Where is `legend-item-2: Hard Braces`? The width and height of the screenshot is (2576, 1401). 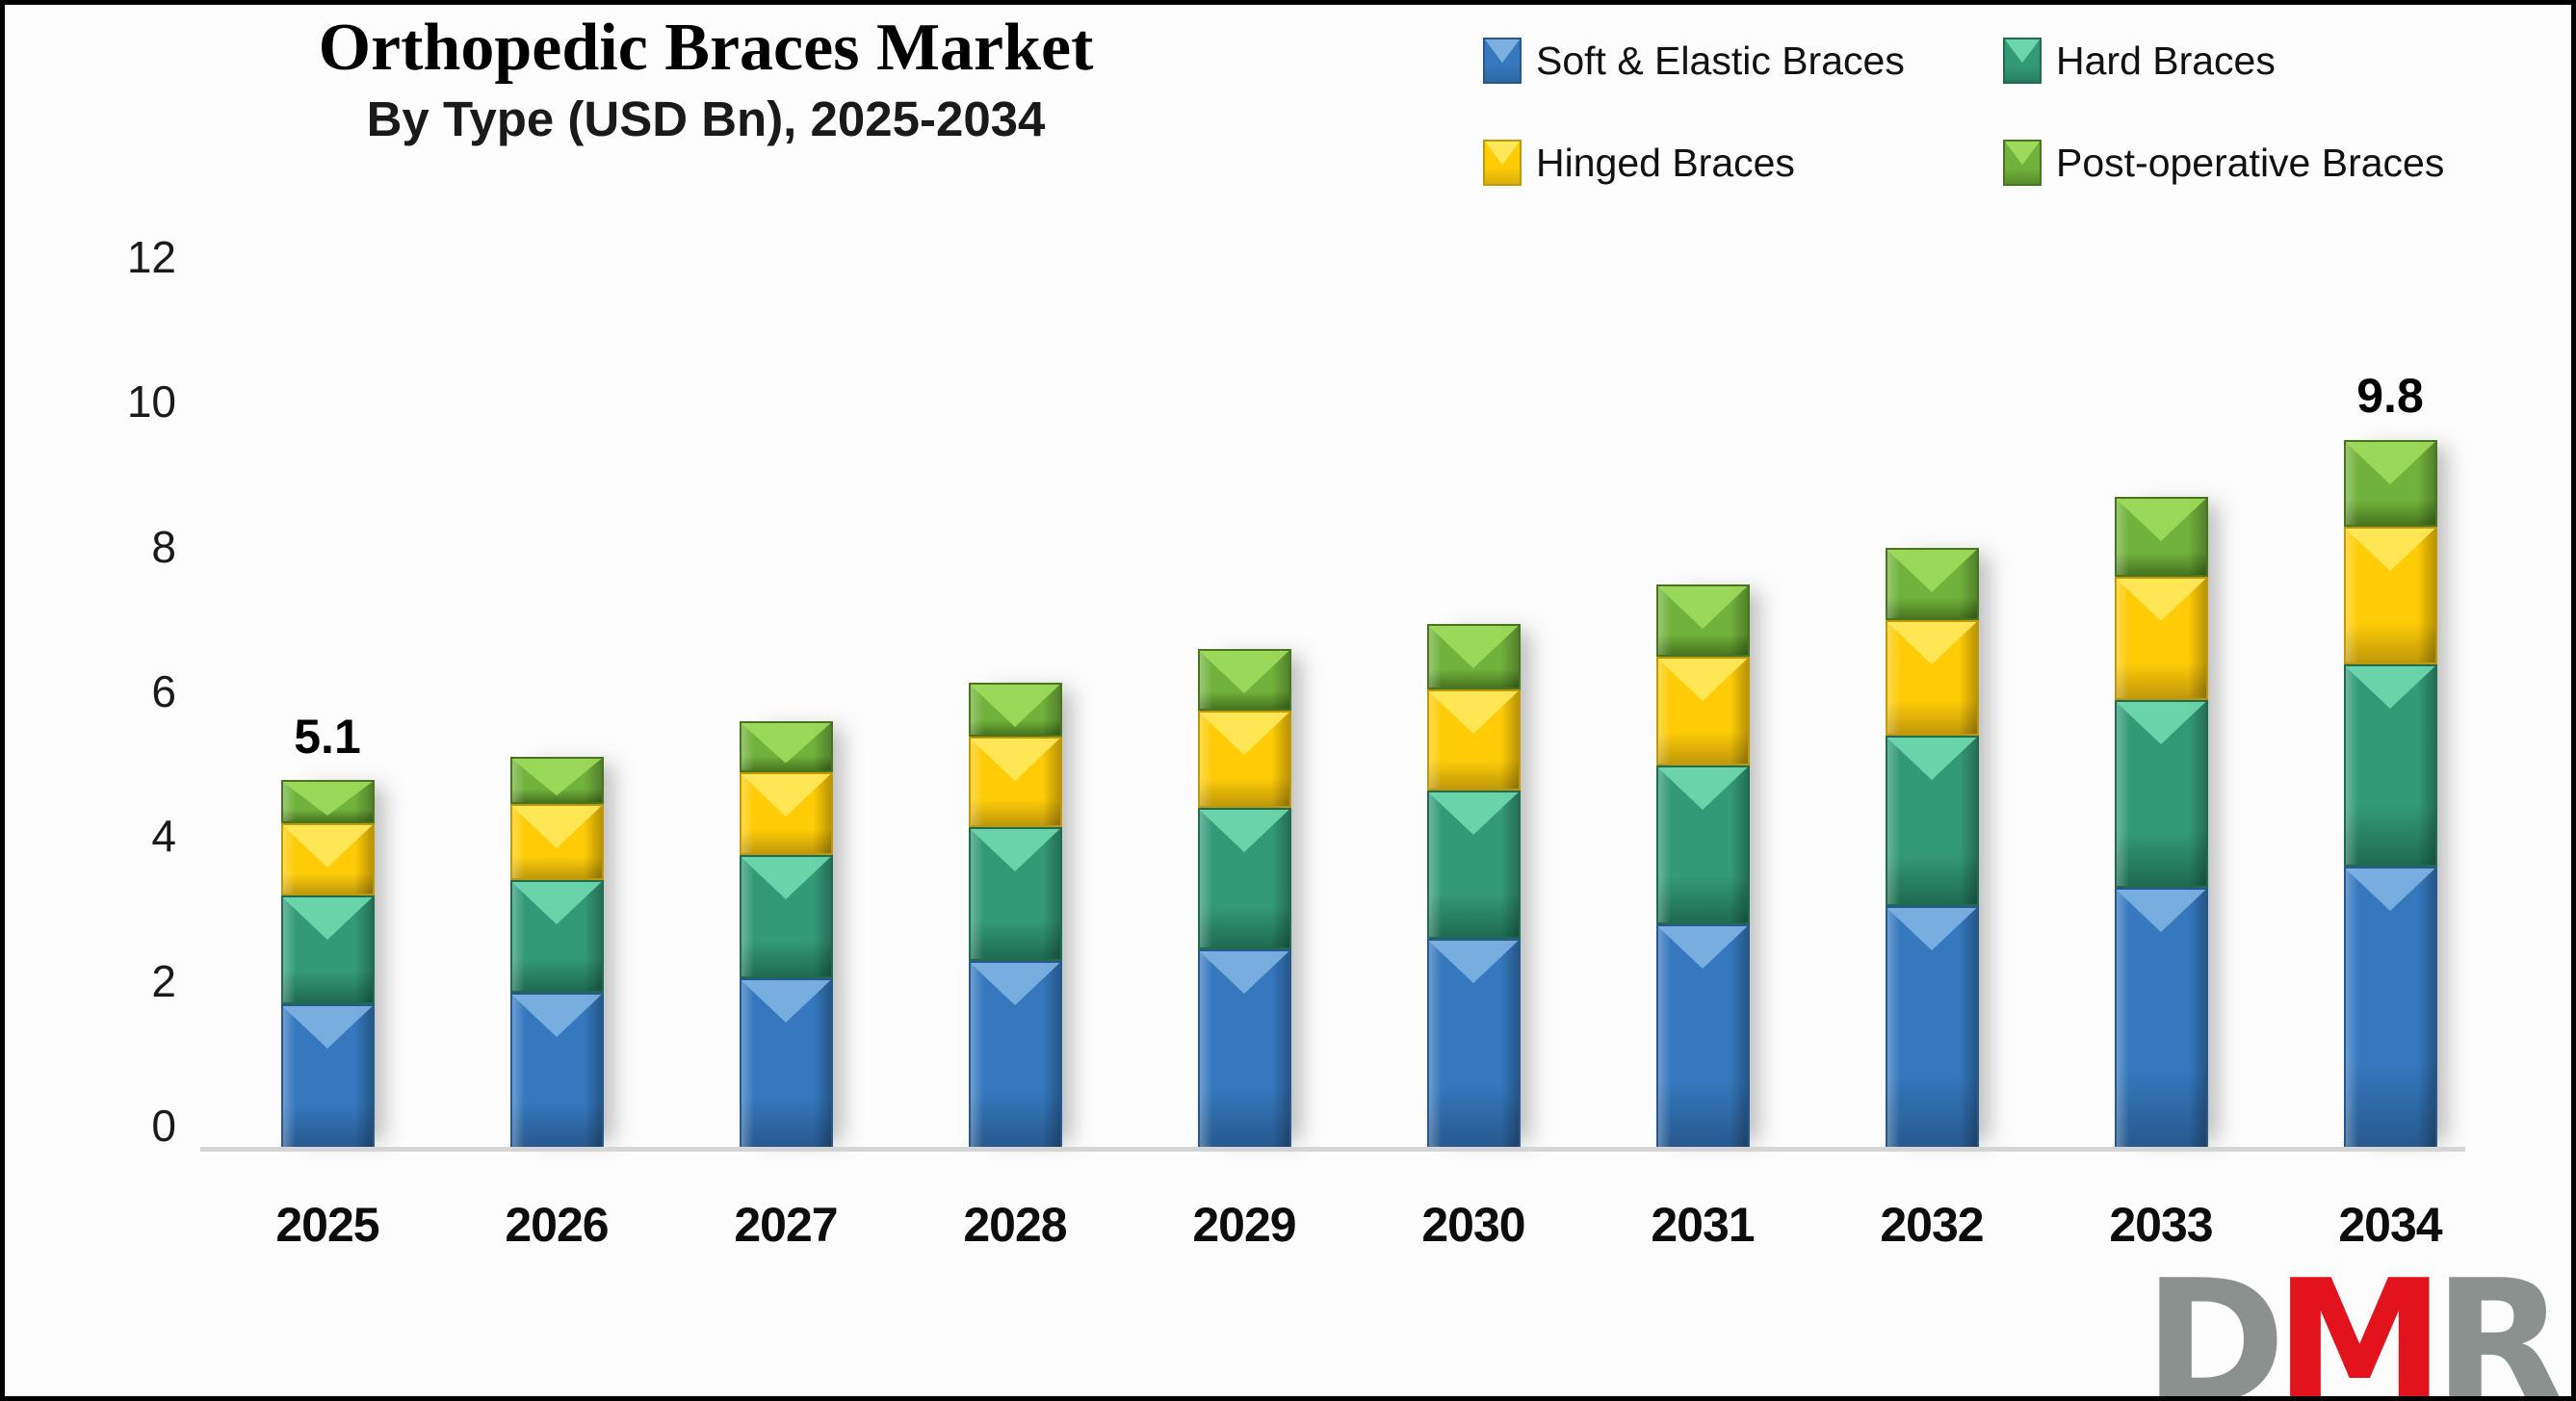
legend-item-2: Hard Braces is located at coordinates (2284, 61).